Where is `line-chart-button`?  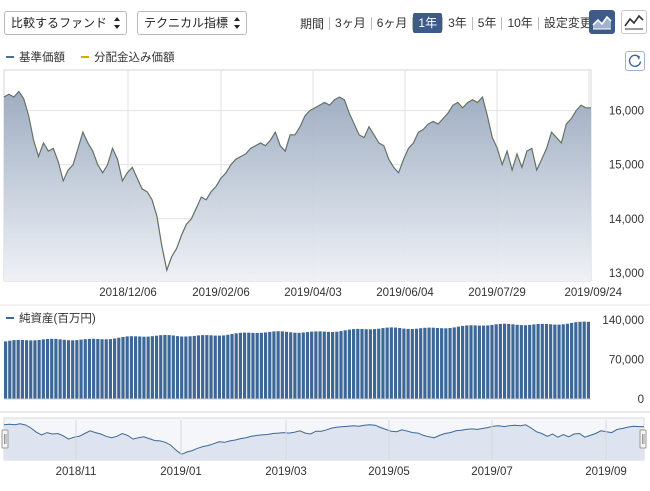 line-chart-button is located at coordinates (634, 22).